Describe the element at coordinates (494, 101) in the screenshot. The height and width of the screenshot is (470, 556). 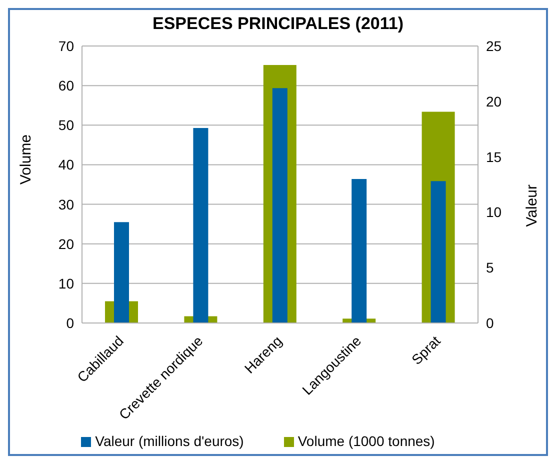
I see `y2-tick-label: 20` at that location.